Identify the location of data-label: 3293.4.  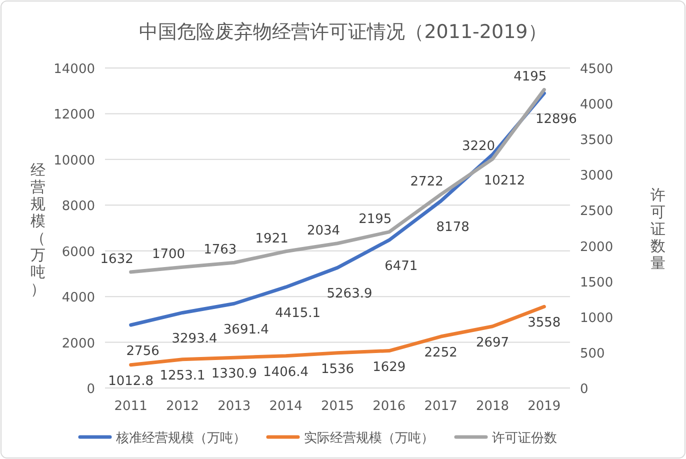
(195, 339).